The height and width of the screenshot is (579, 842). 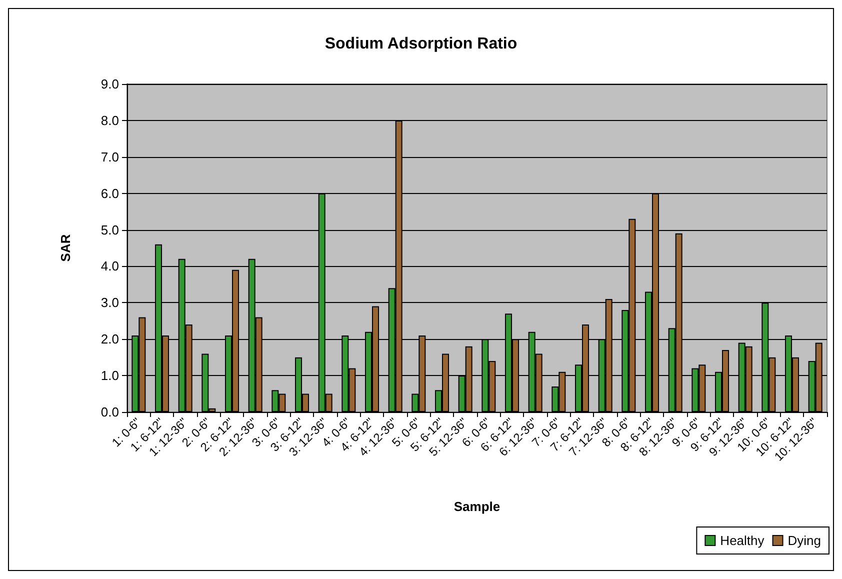 What do you see at coordinates (109, 302) in the screenshot?
I see `y-tick-label: 3.0` at bounding box center [109, 302].